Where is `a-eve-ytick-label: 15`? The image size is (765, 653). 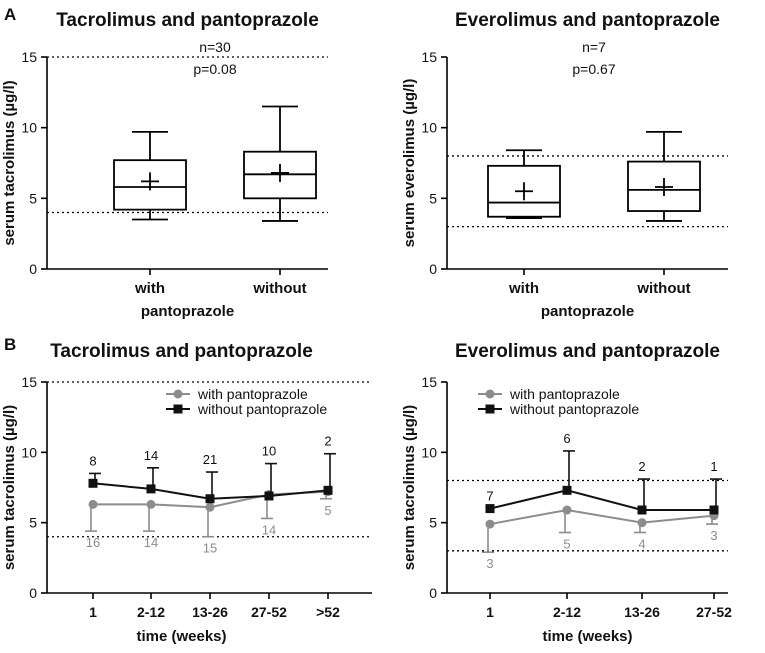
a-eve-ytick-label: 15 is located at coordinates (429, 57).